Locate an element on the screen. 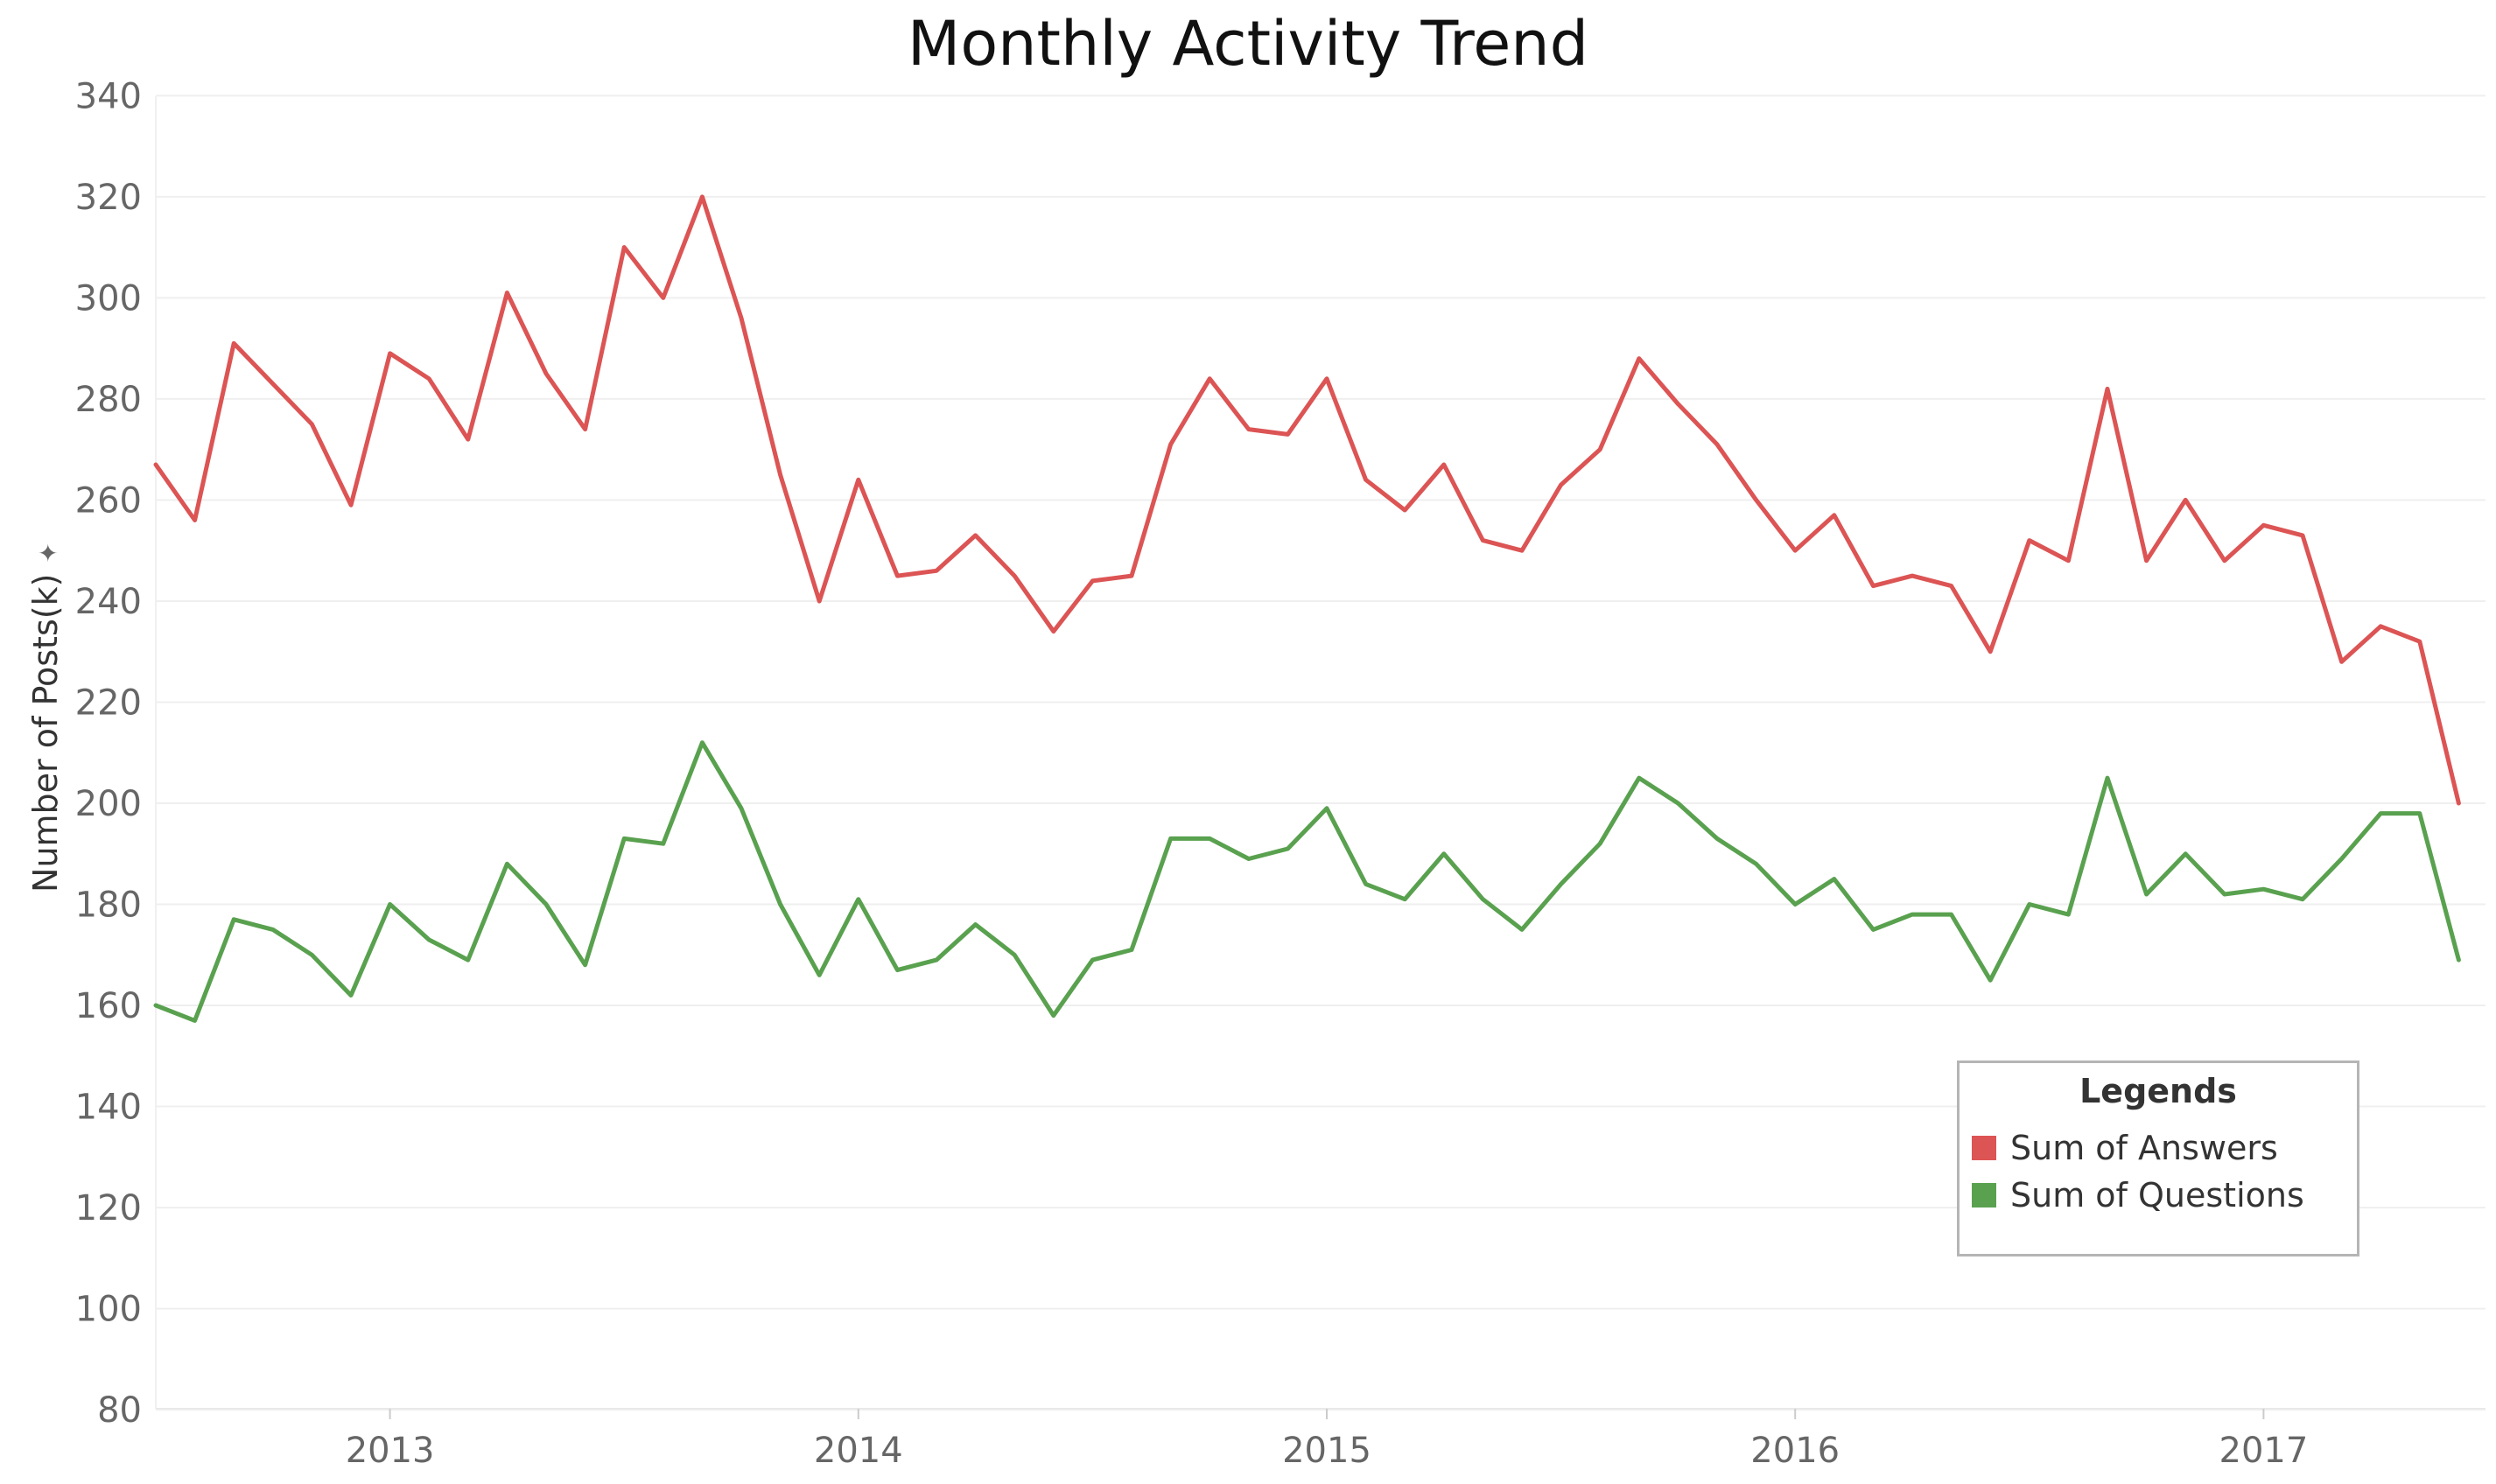 This screenshot has width=2496, height=1484. y-tick-label: 280 is located at coordinates (108, 400).